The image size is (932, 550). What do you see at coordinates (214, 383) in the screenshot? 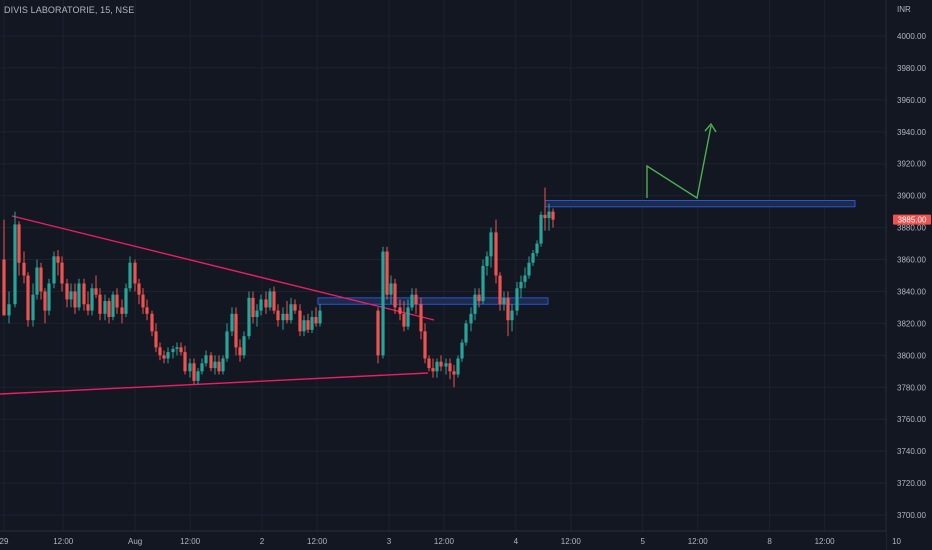
I see `lower-trendline` at bounding box center [214, 383].